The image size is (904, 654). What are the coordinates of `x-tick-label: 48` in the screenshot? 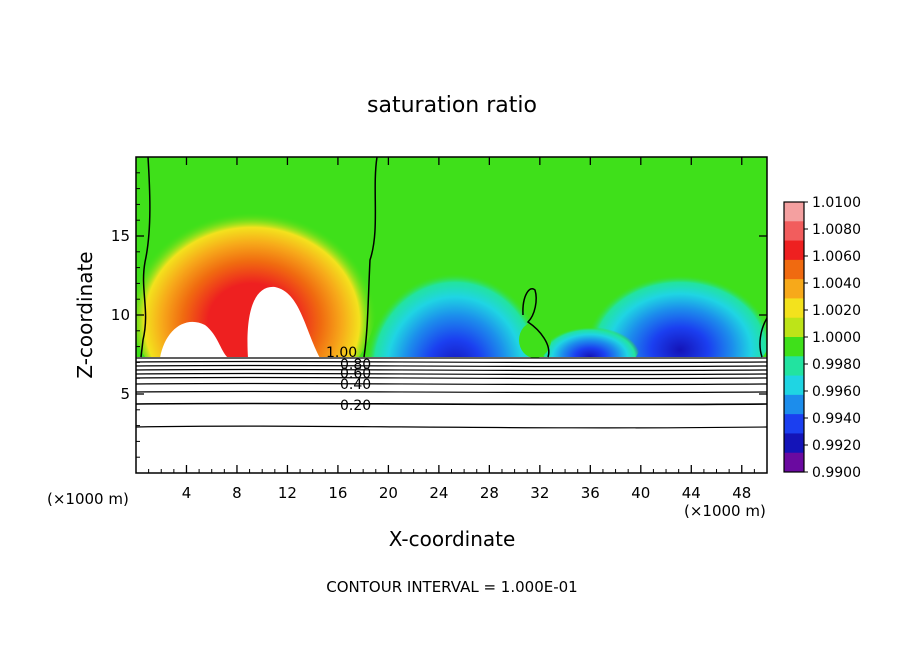 It's located at (741, 493).